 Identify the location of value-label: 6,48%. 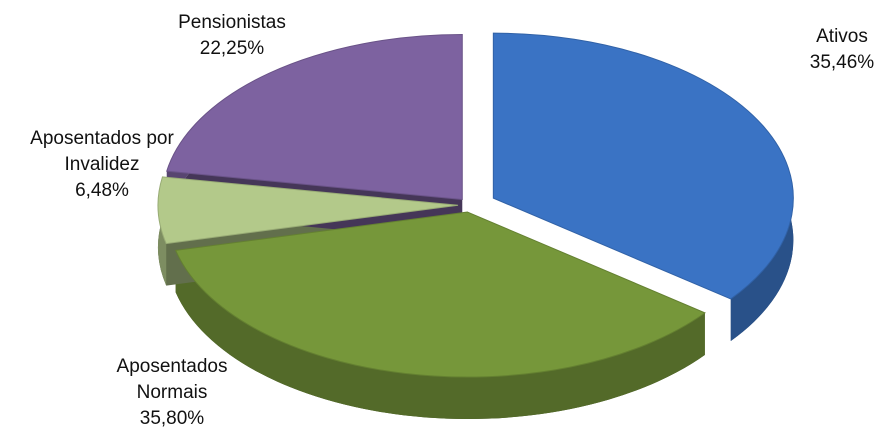
(102, 190).